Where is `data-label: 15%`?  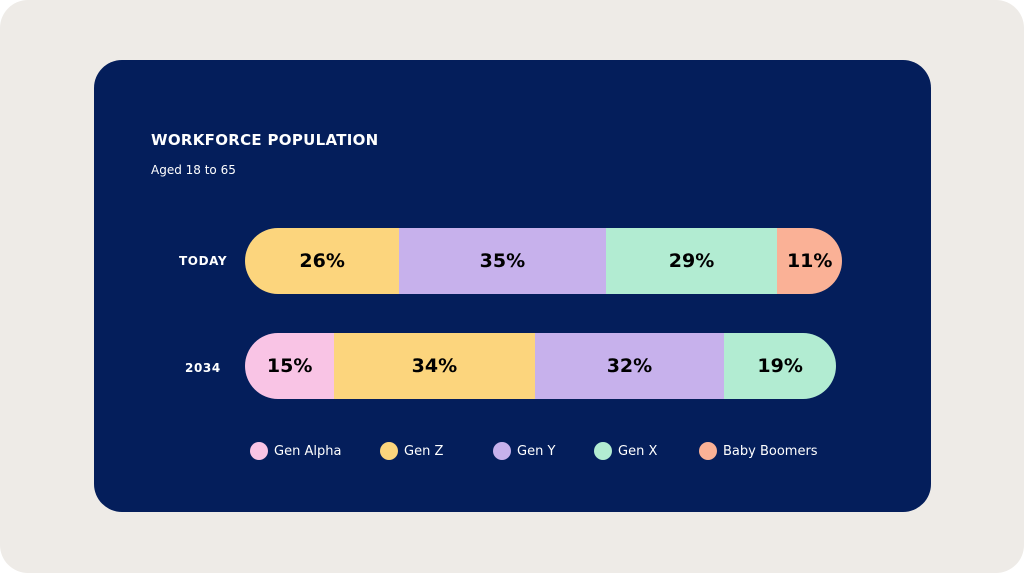
data-label: 15% is located at coordinates (289, 366).